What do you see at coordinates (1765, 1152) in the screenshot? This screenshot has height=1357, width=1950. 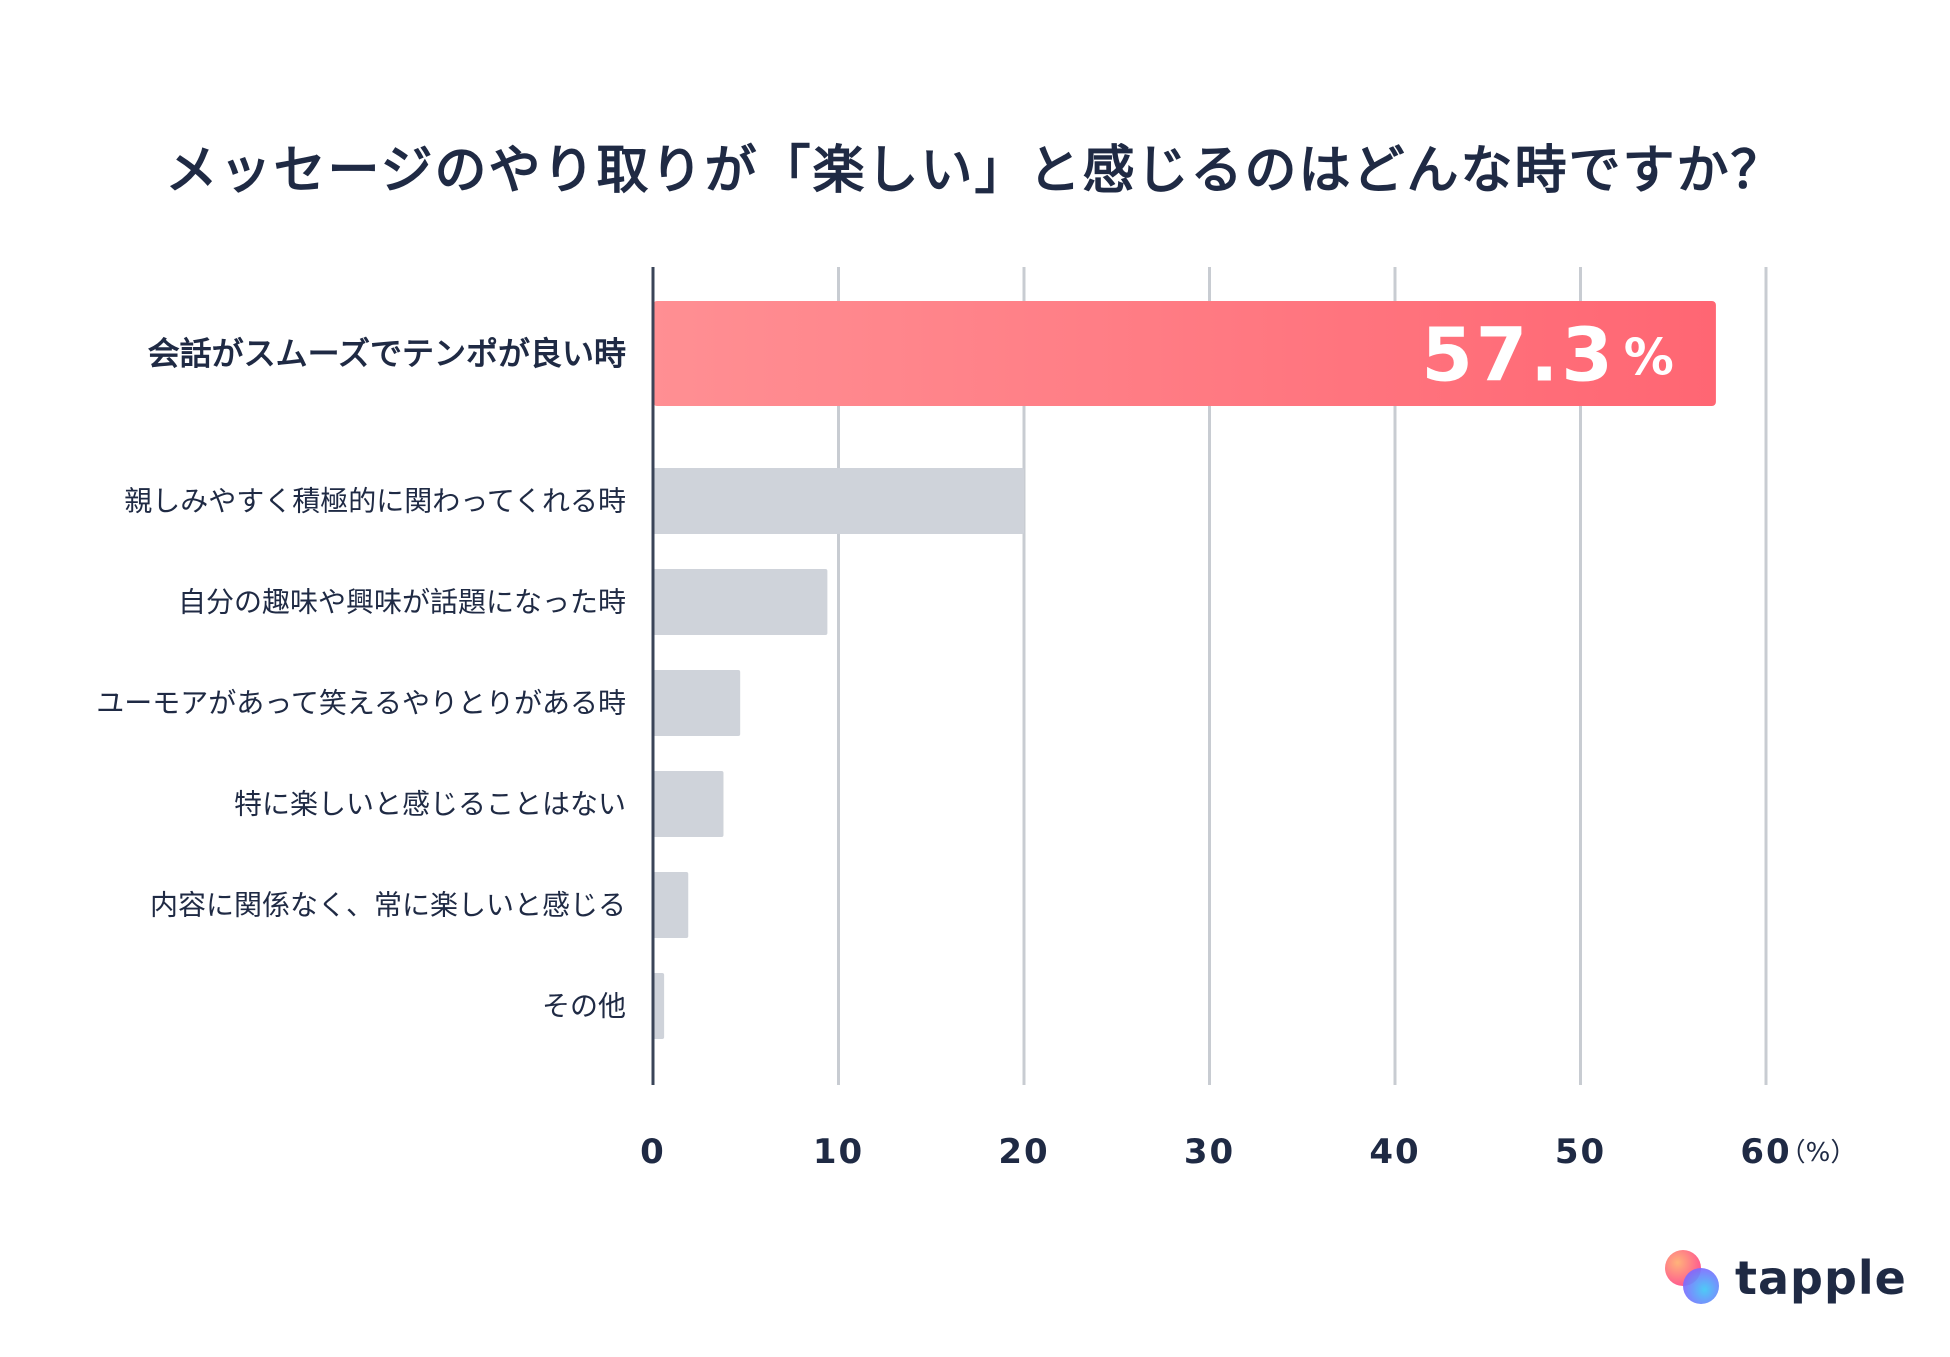 I see `x-tick-label: 60` at bounding box center [1765, 1152].